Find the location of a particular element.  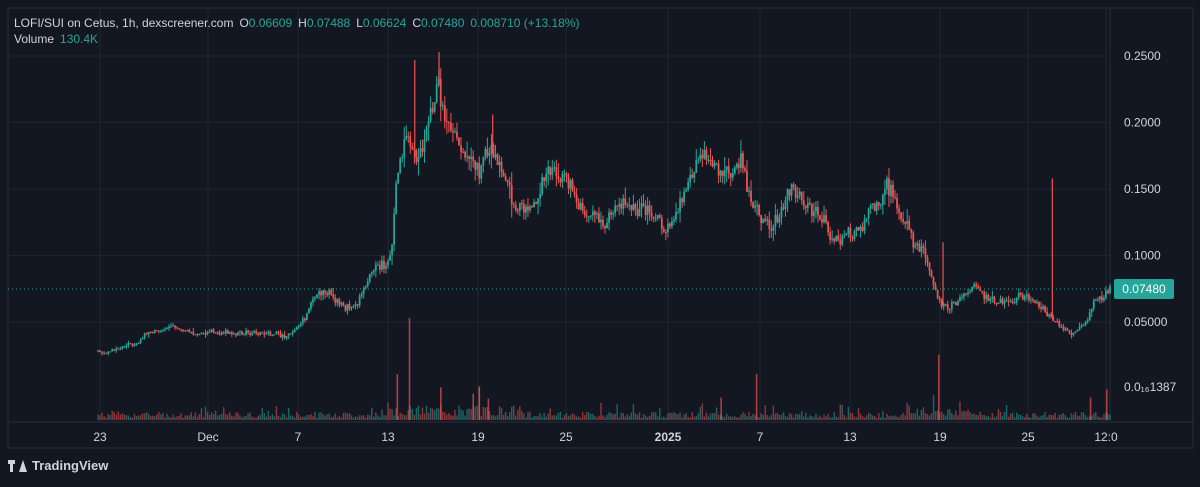

symbol-title: LOFI/SUI on Cetus, 1h, dexscreener.com is located at coordinates (124, 23).